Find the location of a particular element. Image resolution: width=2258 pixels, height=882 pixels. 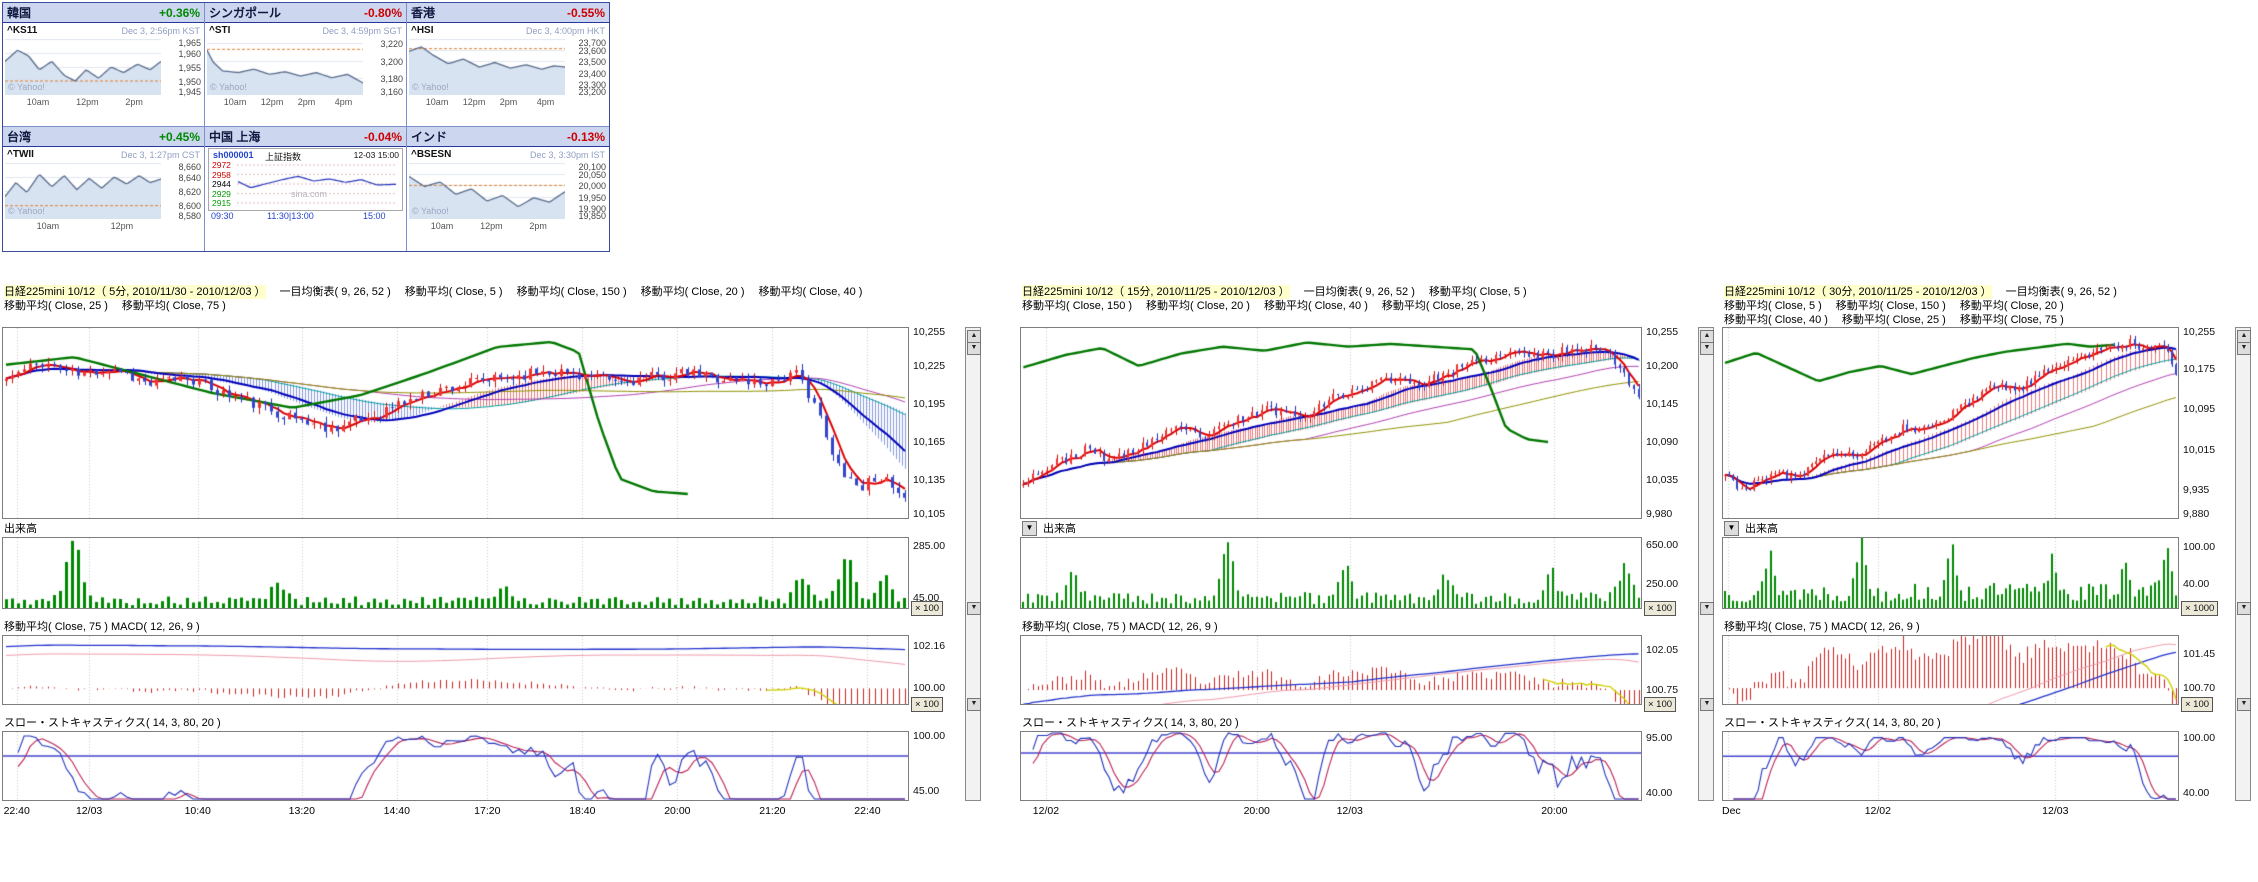

y-axis-label: 1,945 is located at coordinates (189, 92).